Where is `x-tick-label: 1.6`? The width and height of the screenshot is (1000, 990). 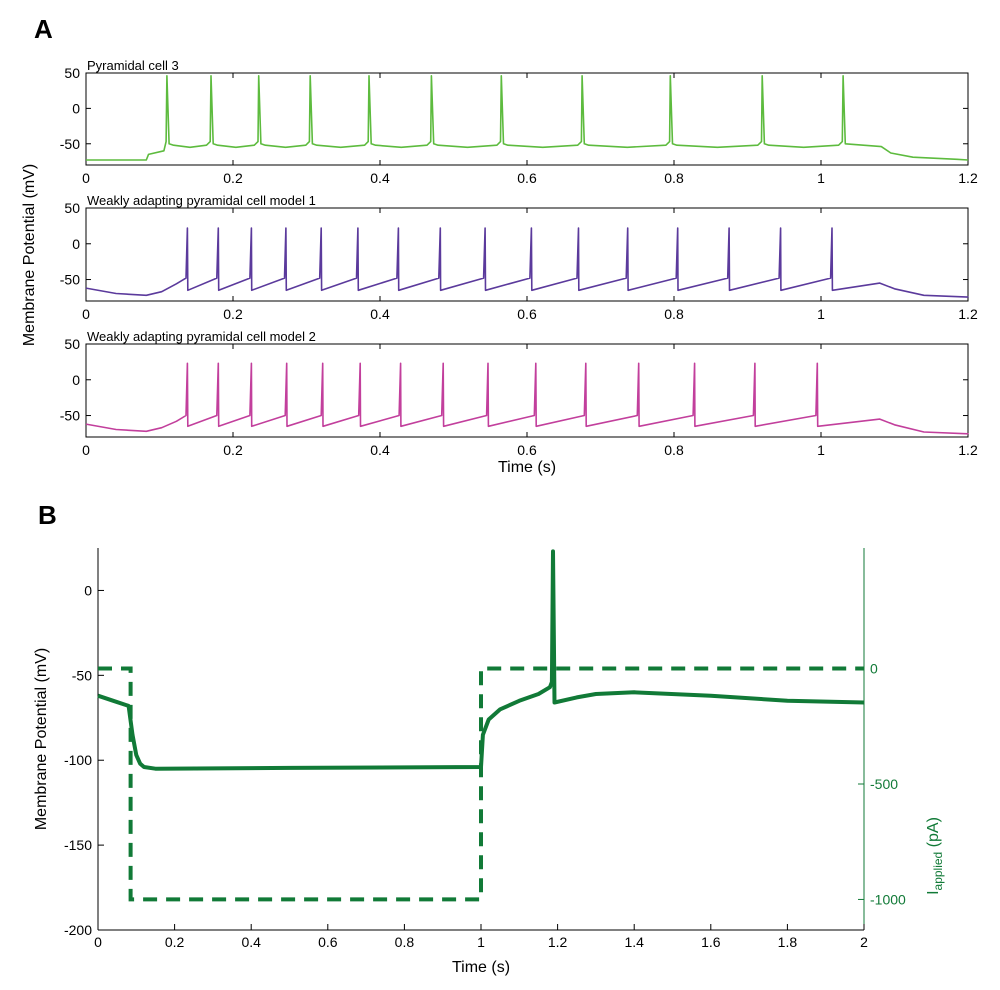
x-tick-label: 1.6 is located at coordinates (711, 942).